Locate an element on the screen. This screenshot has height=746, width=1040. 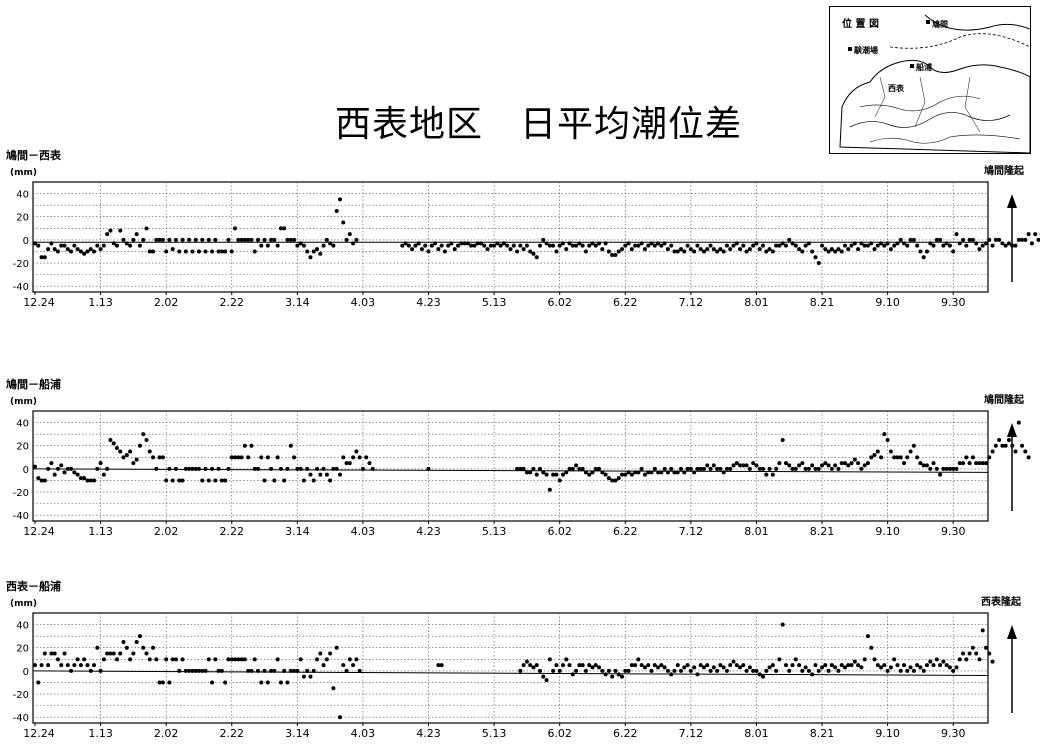
map-label-iriomote: 西表 is located at coordinates (896, 88).